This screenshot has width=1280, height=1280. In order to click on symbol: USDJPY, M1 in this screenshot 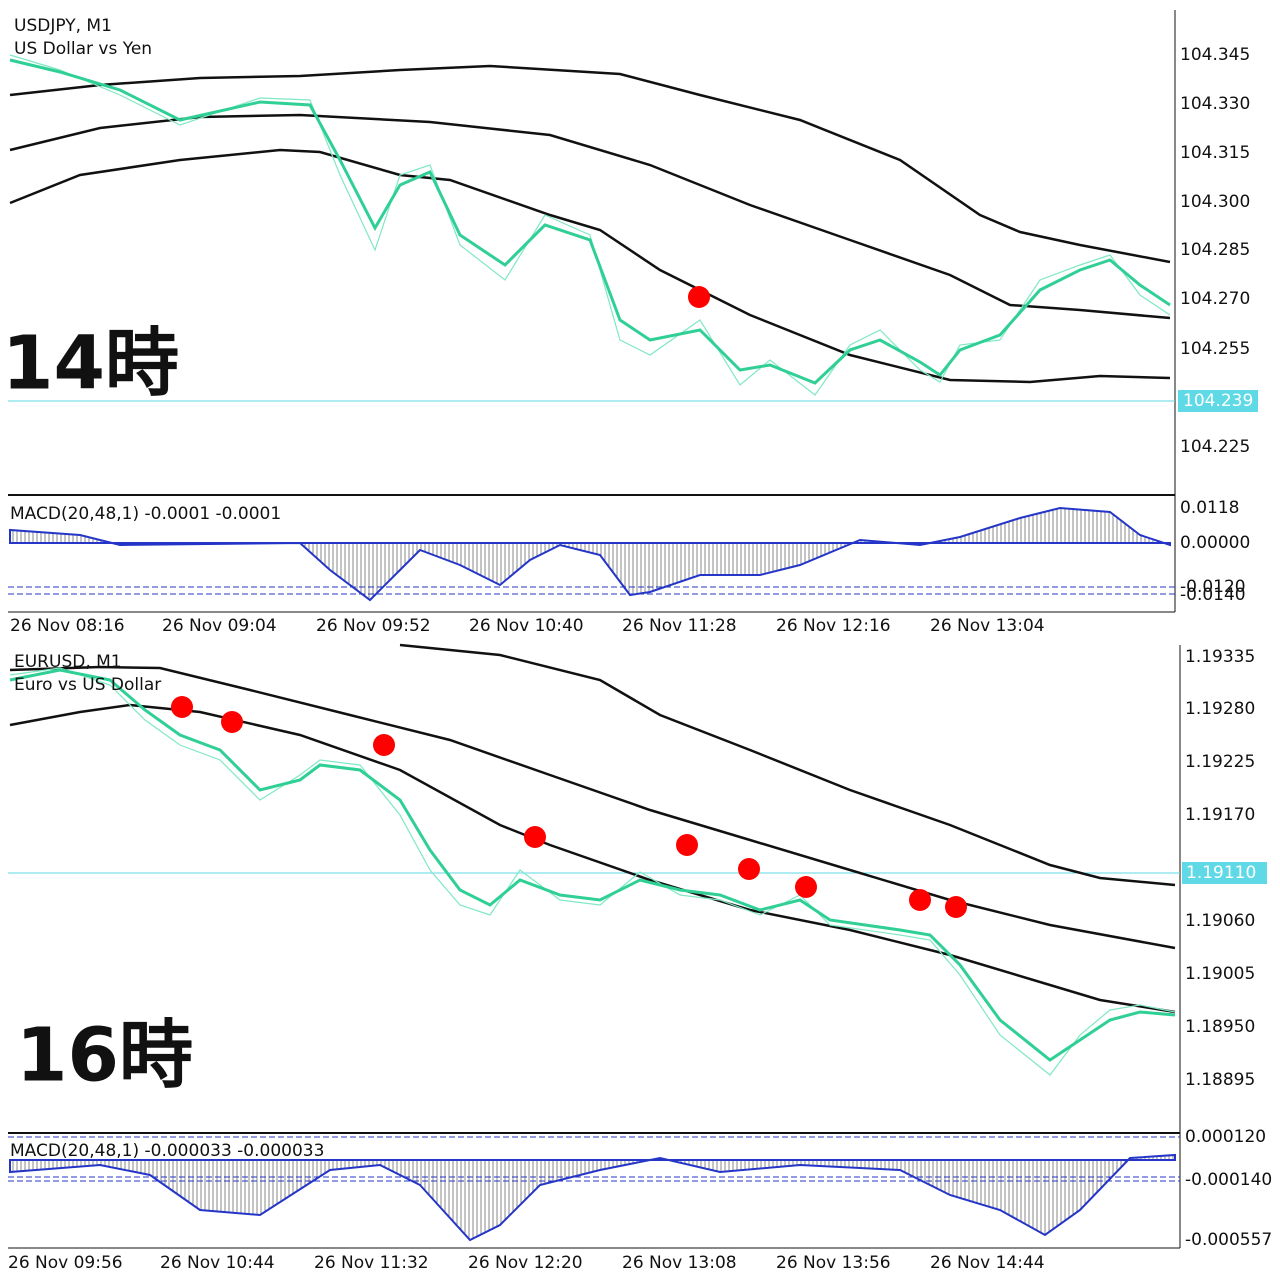, I will do `click(63, 26)`.